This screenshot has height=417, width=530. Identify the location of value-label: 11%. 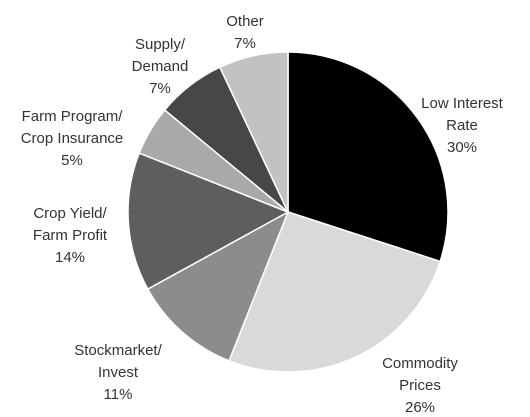
(118, 394).